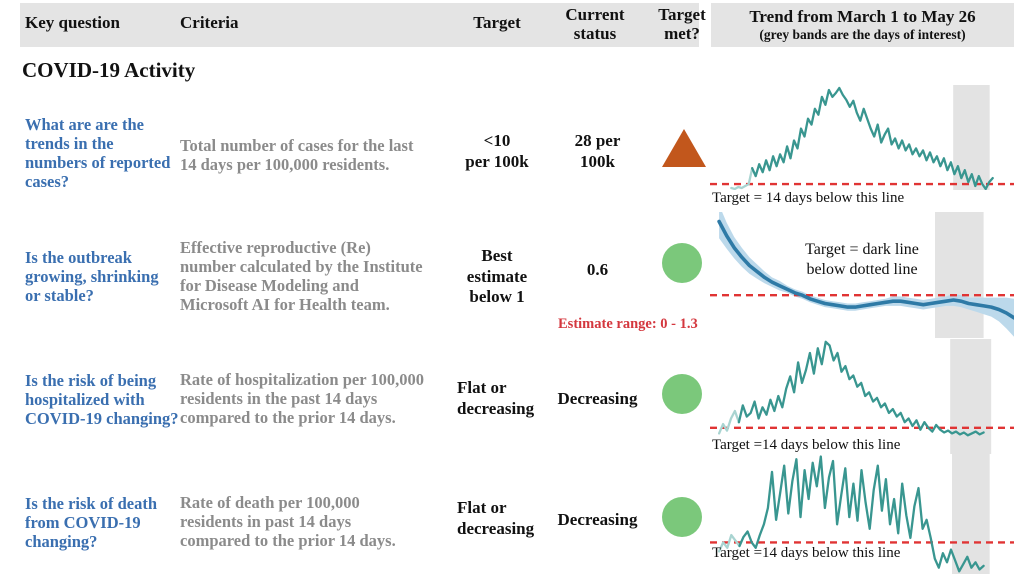 Image resolution: width=1024 pixels, height=581 pixels. Describe the element at coordinates (497, 151) in the screenshot. I see `row-cases-target: <10 per 100k` at that location.